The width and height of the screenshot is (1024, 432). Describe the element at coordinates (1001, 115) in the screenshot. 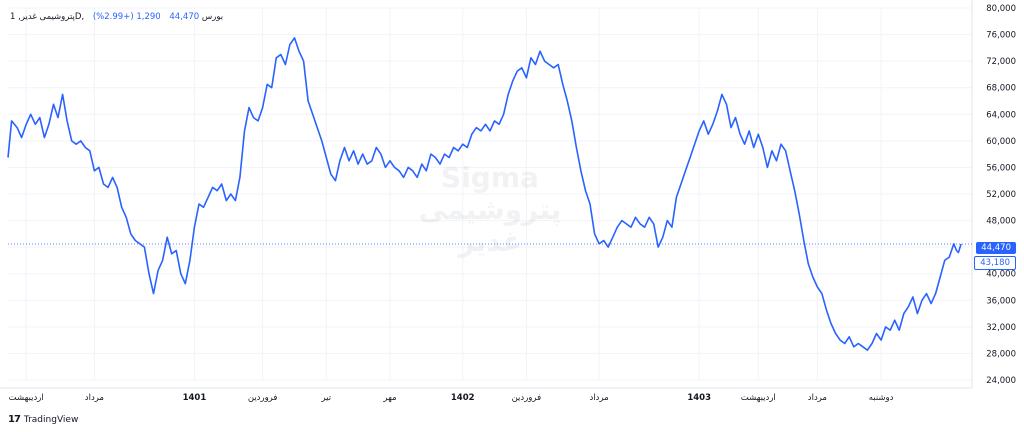

I see `y-tick-label: 64,000` at that location.